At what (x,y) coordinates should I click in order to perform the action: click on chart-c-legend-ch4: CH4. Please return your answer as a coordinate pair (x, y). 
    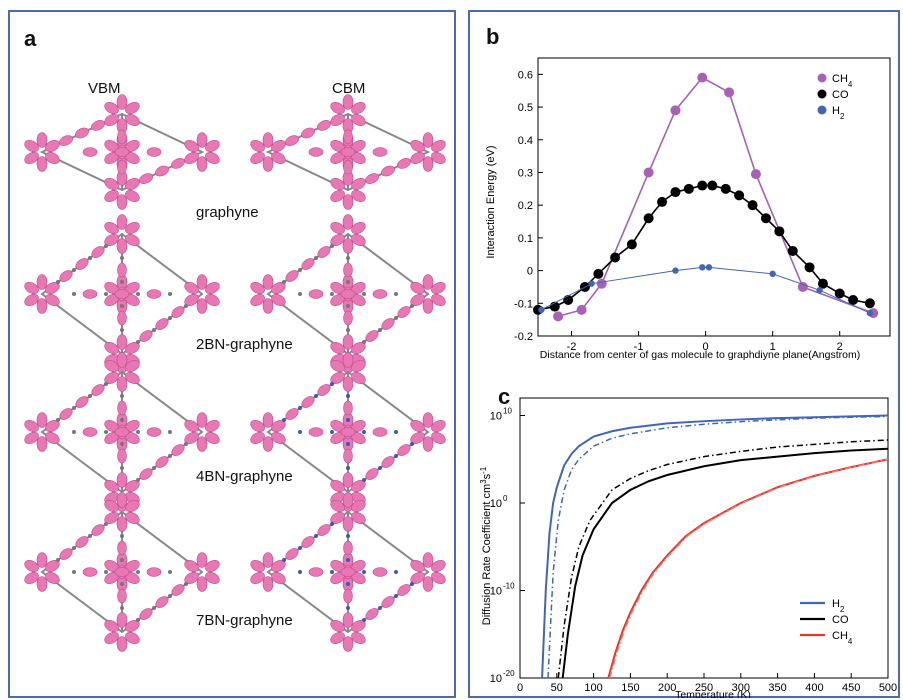
    Looking at the image, I should click on (842, 638).